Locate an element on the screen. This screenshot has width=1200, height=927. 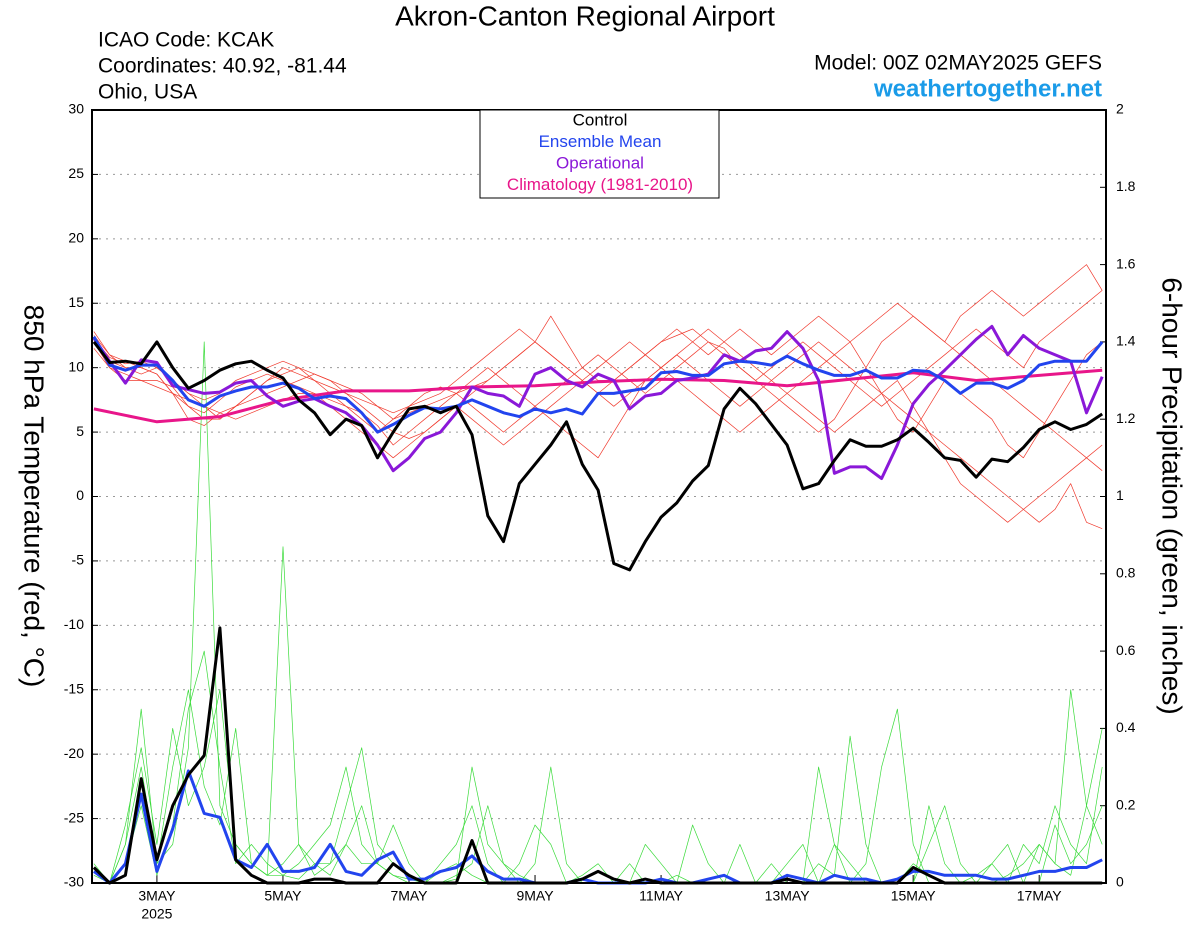
x-tick-sublabel: 2025 is located at coordinates (156, 914).